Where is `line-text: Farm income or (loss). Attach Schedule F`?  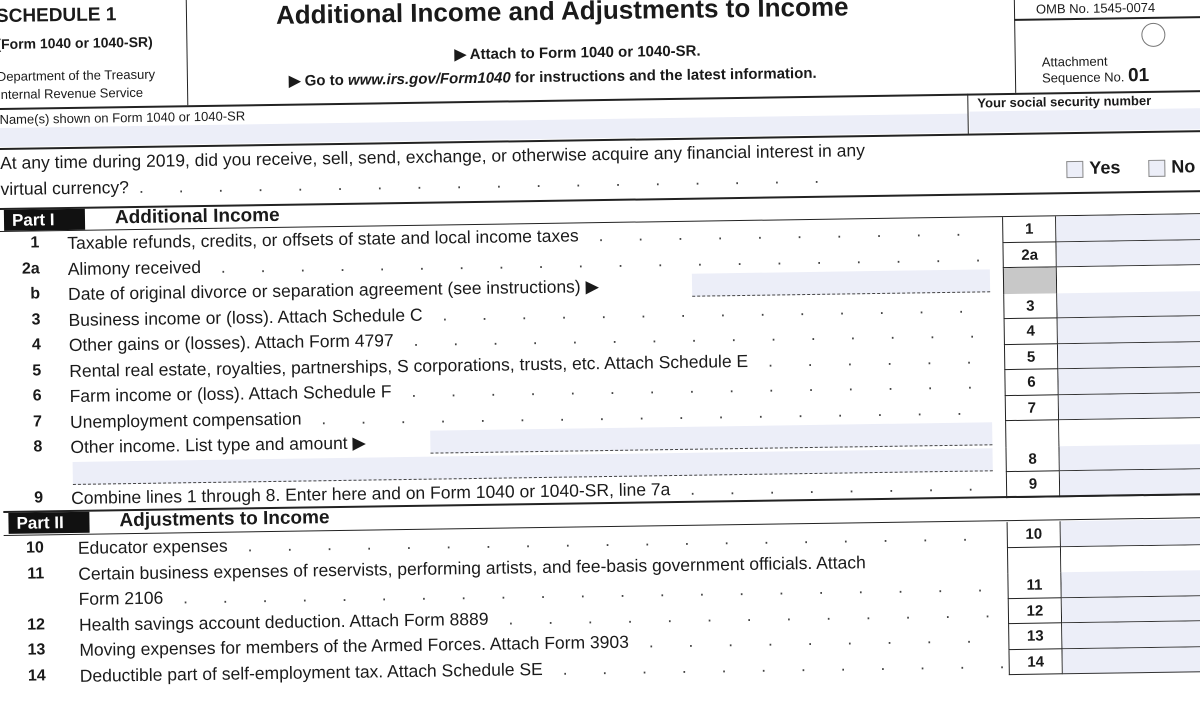 line-text: Farm income or (loss). Attach Schedule F is located at coordinates (230, 393).